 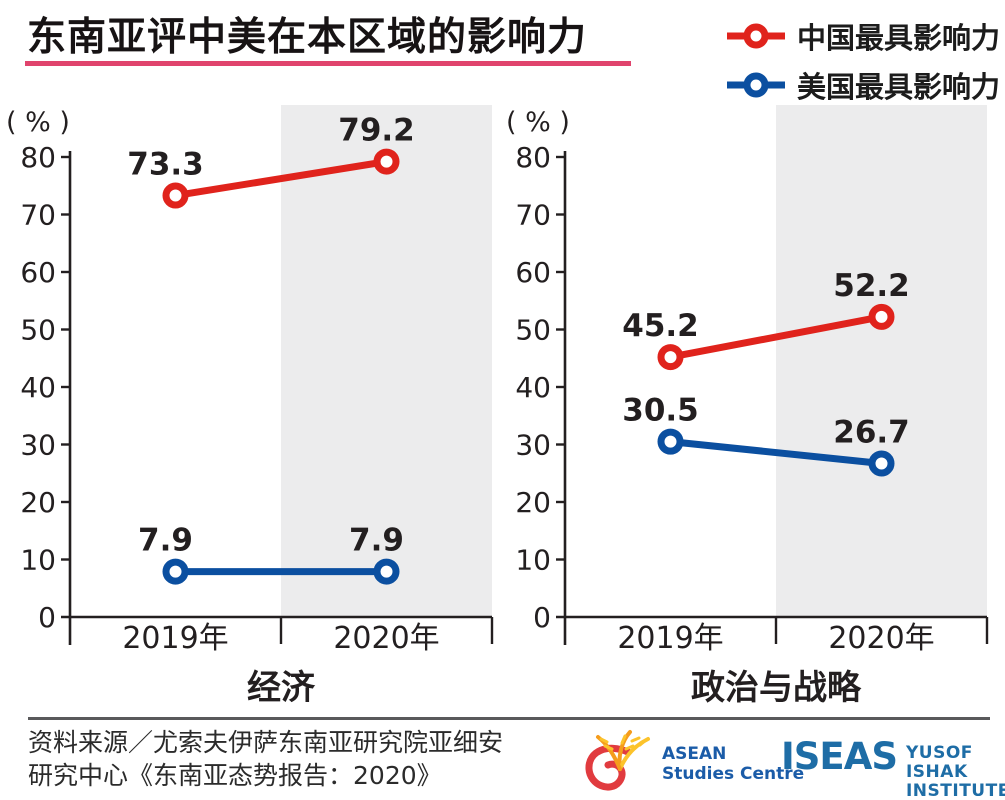 I want to click on source-line-2: 研究中心《东南亚态势报告：2020》, so click(x=235, y=775).